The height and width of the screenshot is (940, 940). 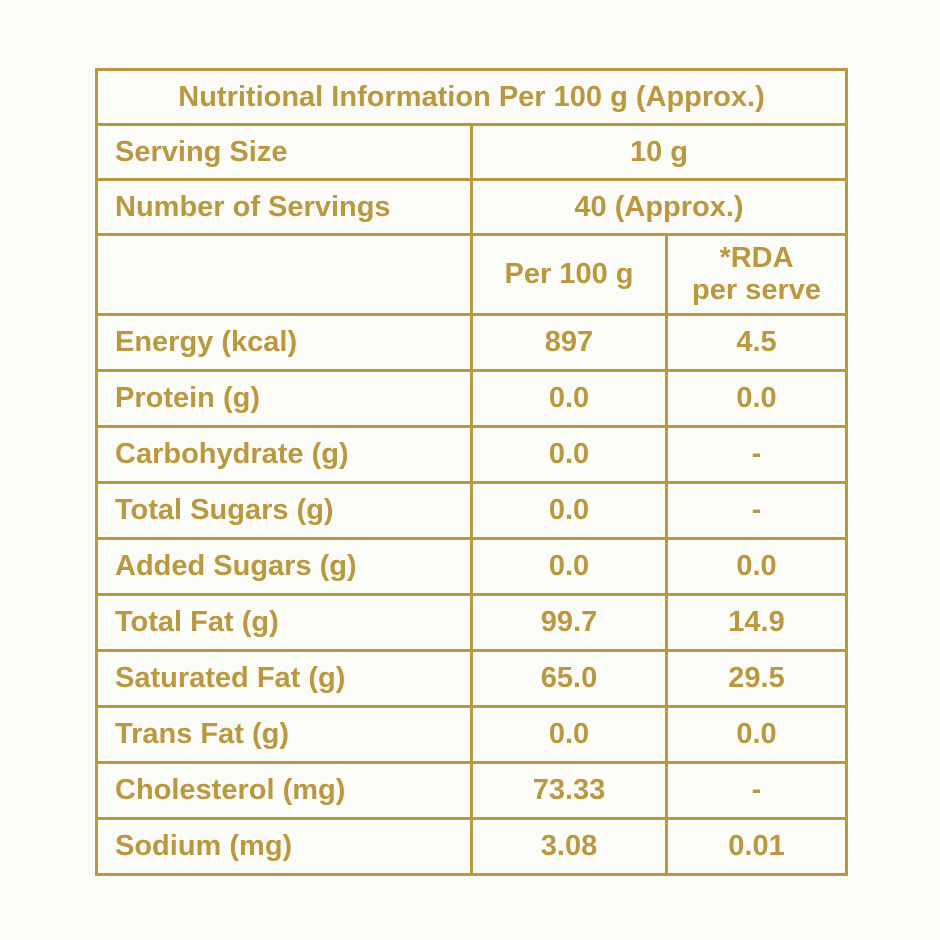 I want to click on nutrient-label-cell: Trans Fat (g), so click(x=284, y=734).